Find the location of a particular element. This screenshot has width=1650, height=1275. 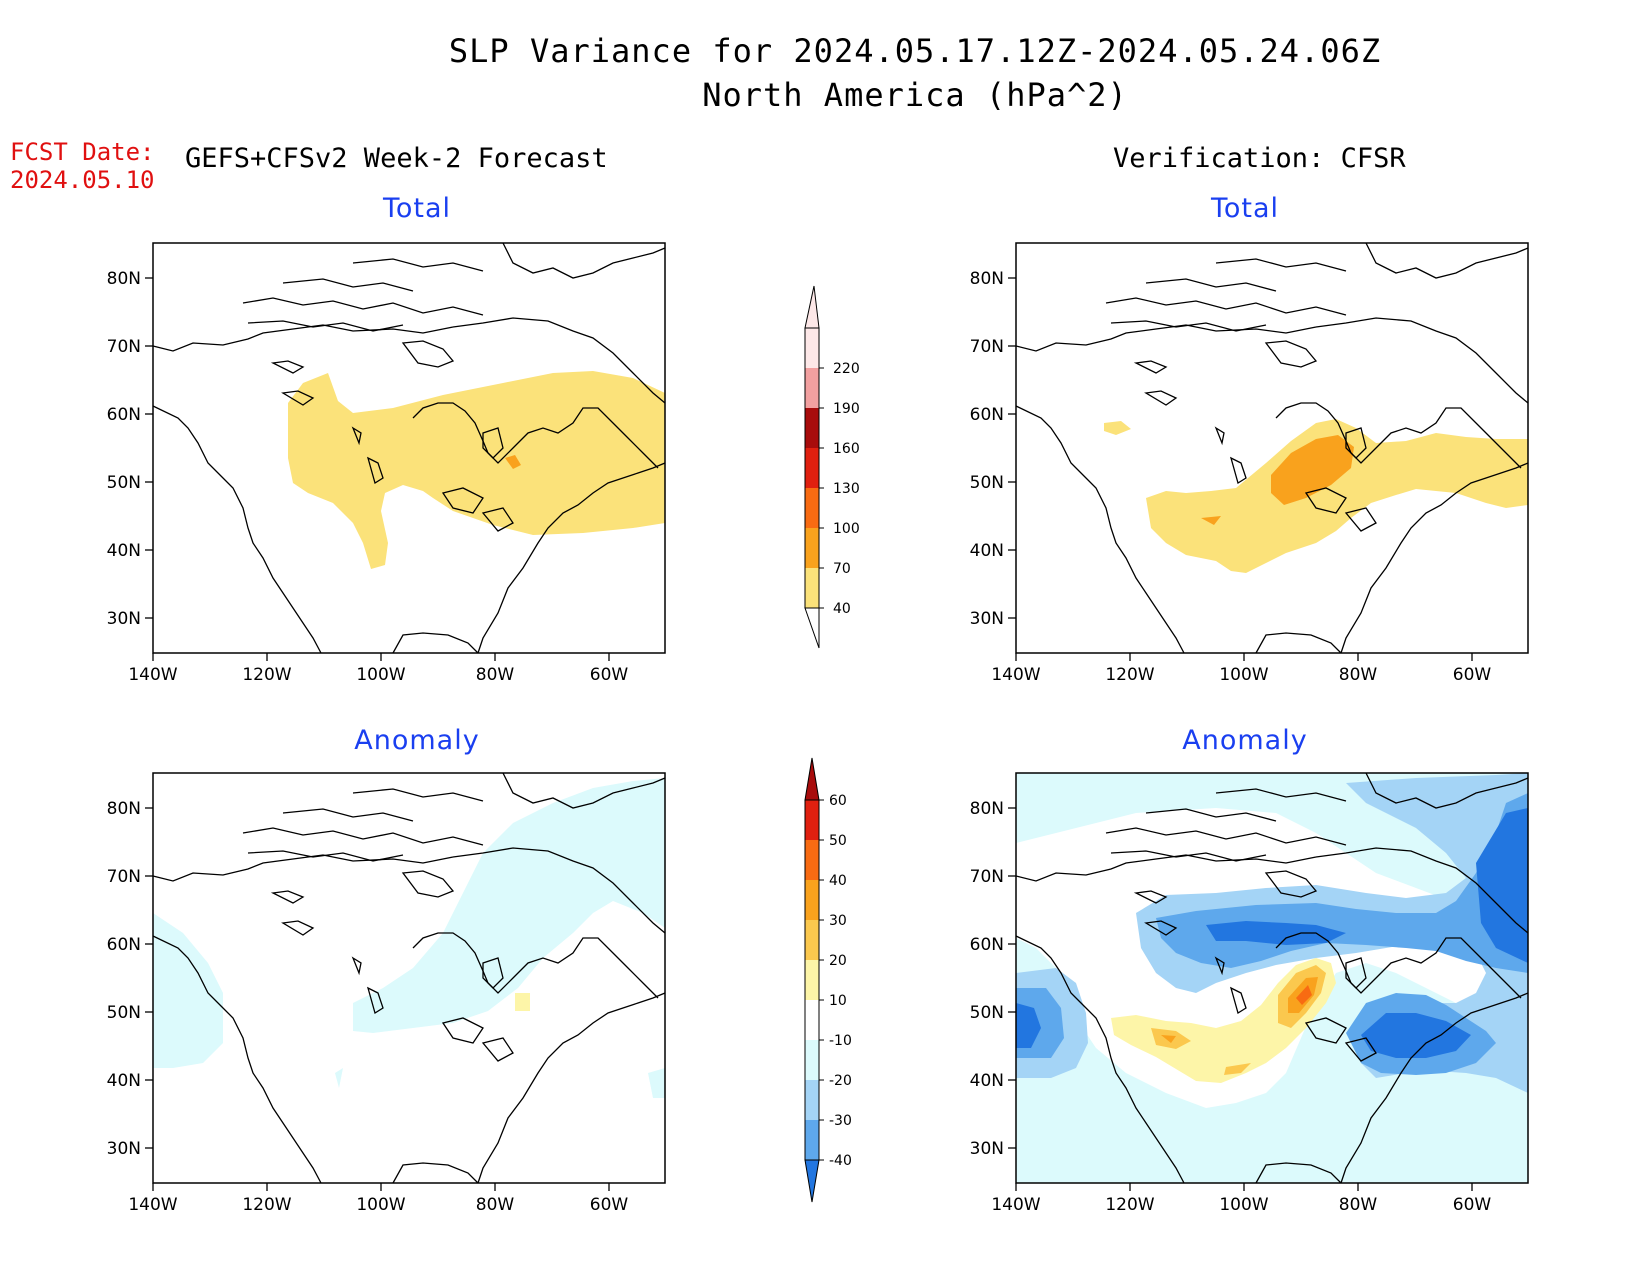

verification-anomaly-panel is located at coordinates (1272, 978).